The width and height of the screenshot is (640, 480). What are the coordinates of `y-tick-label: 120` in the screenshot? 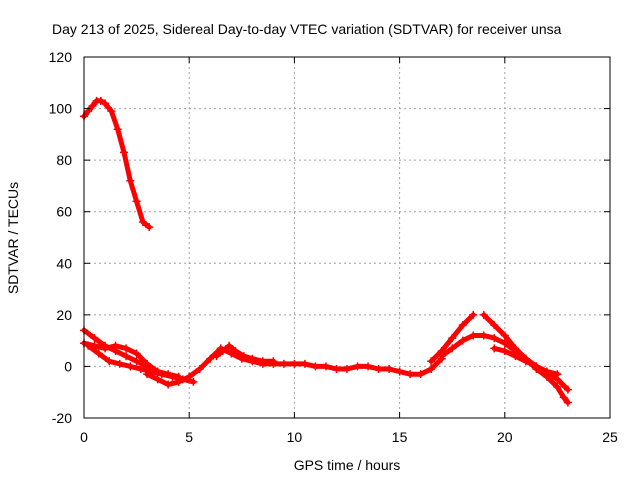 It's located at (61, 57).